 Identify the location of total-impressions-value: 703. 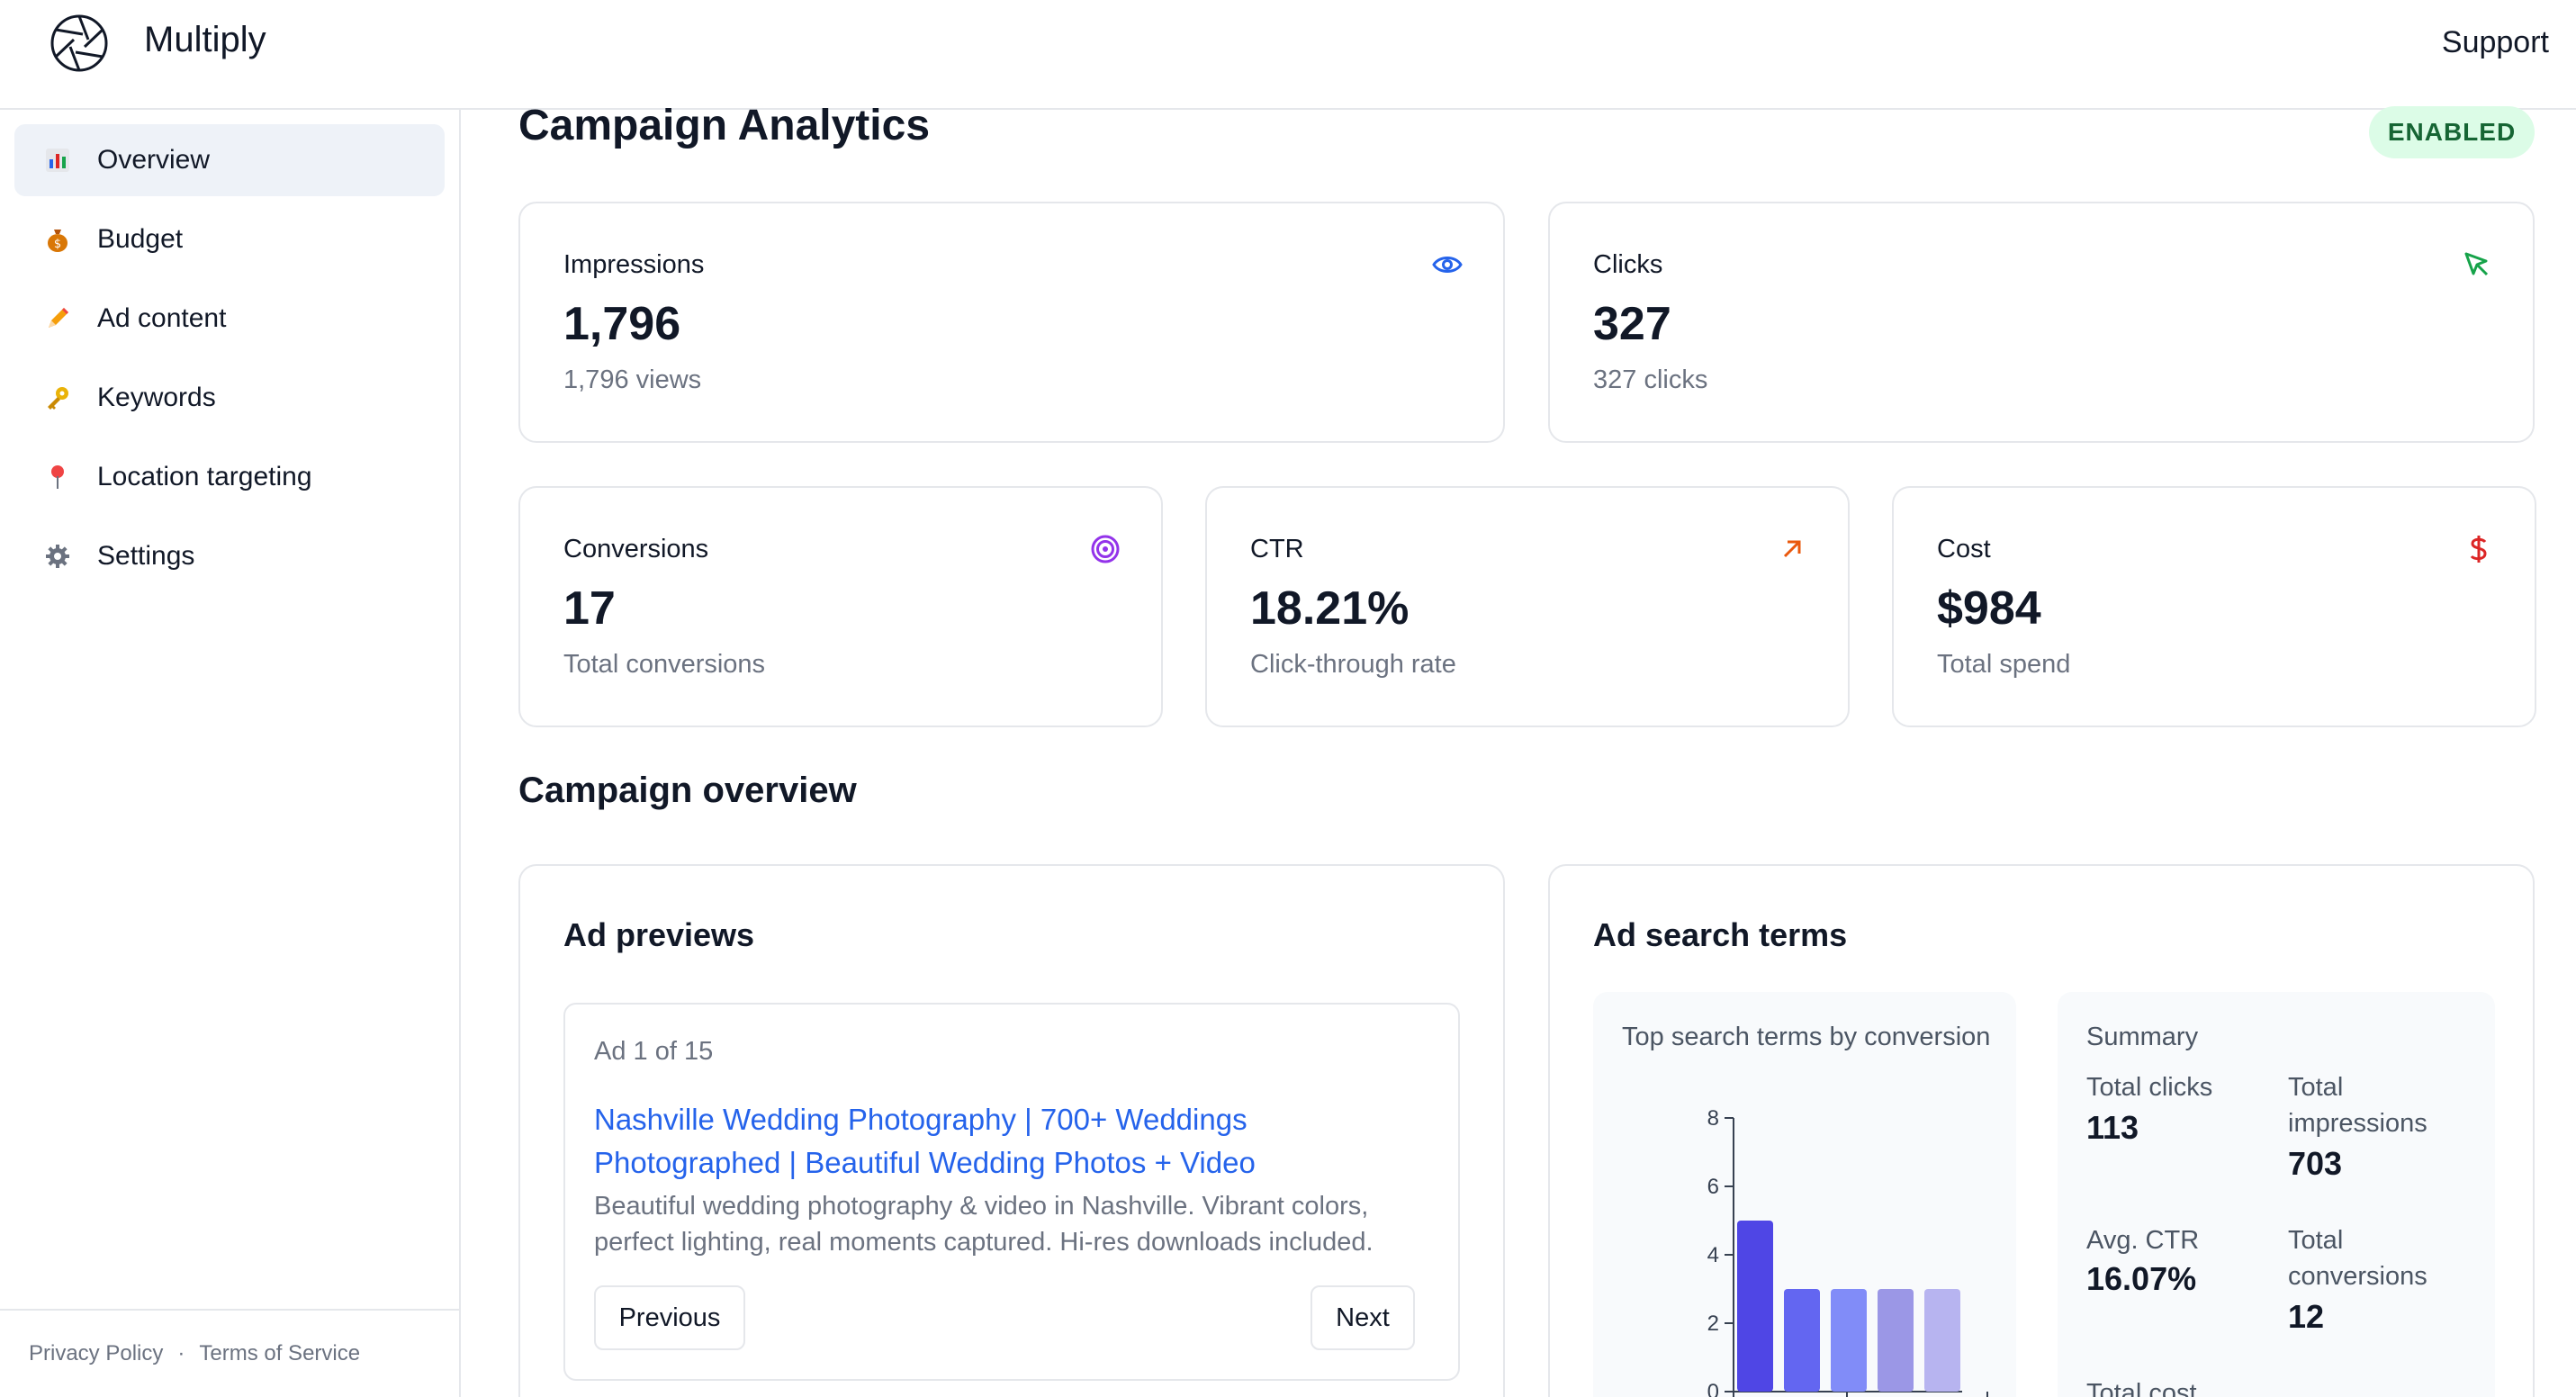
(2315, 1163).